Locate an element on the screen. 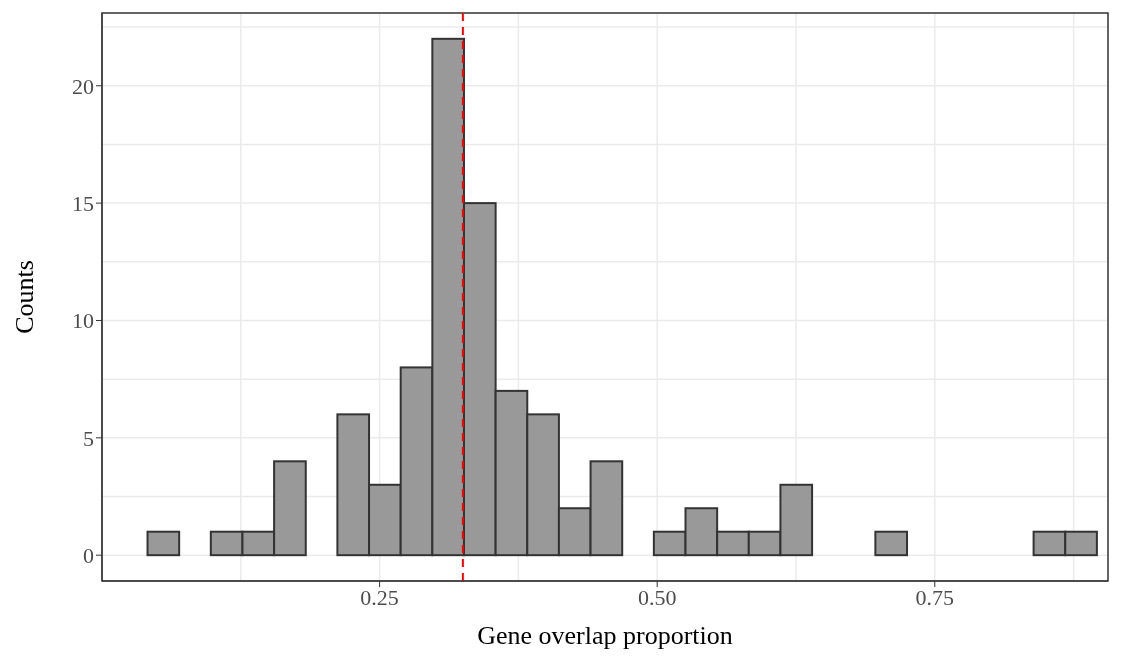  x-tick-label: 0.25 is located at coordinates (379, 597).